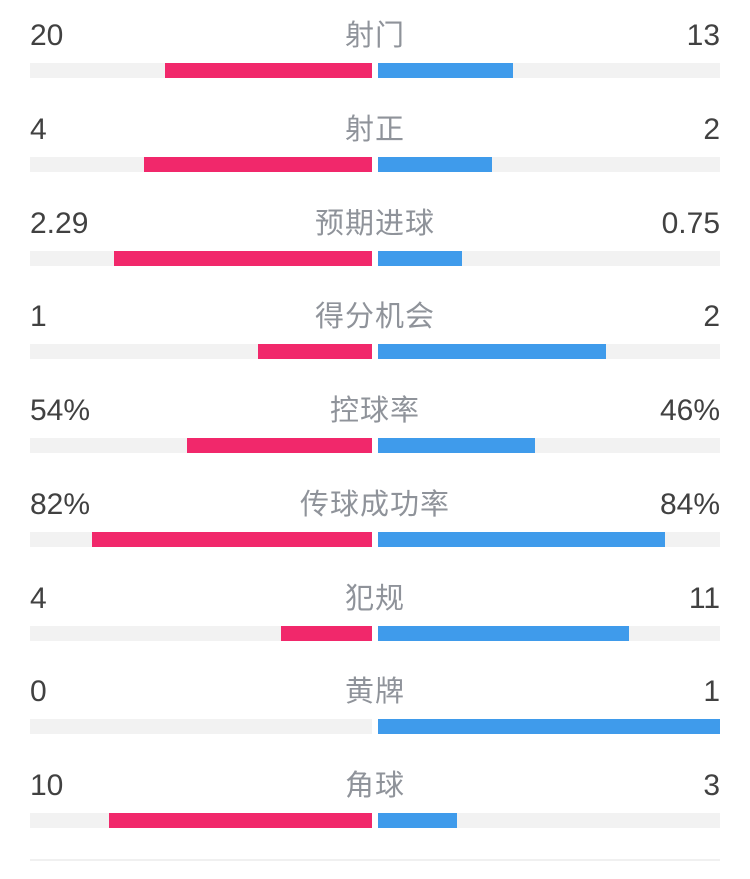 Image resolution: width=750 pixels, height=879 pixels. What do you see at coordinates (375, 598) in the screenshot?
I see `stat-label: 犯规` at bounding box center [375, 598].